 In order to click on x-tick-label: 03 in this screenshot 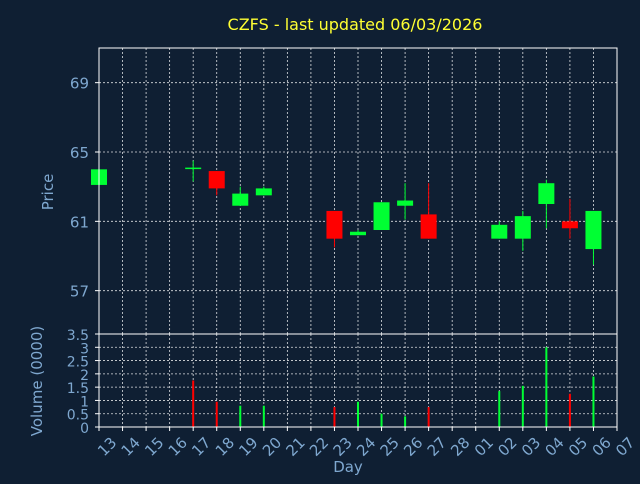, I will do `click(531, 447)`.